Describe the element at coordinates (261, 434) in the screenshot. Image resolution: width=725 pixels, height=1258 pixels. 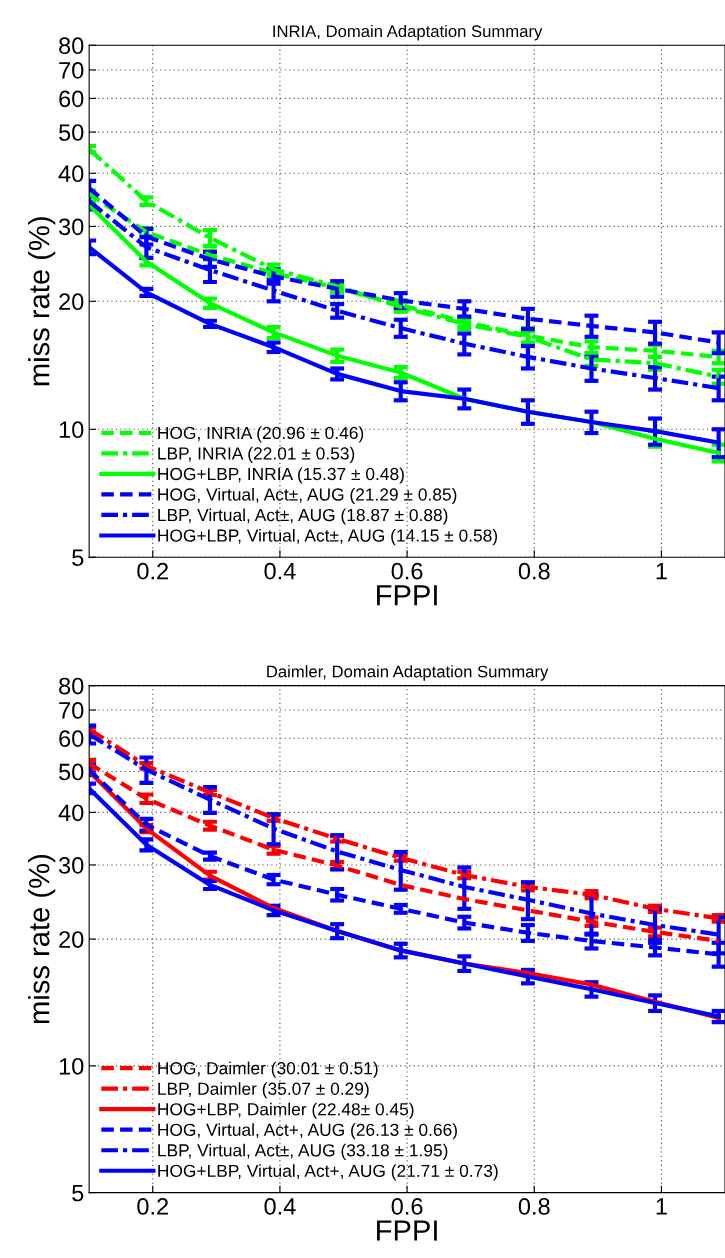
I see `legend-label: HOG, INRIA (20.96 ± 0.46)` at that location.